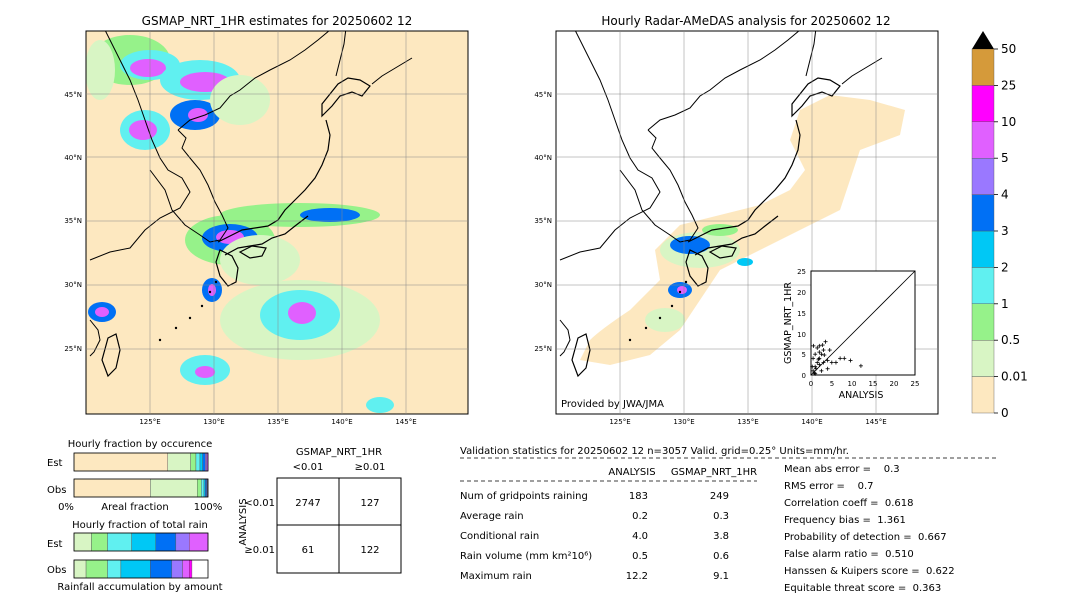 This screenshot has height=612, width=1080. Describe the element at coordinates (875, 422) in the screenshot. I see `lon-label: 145°E` at that location.